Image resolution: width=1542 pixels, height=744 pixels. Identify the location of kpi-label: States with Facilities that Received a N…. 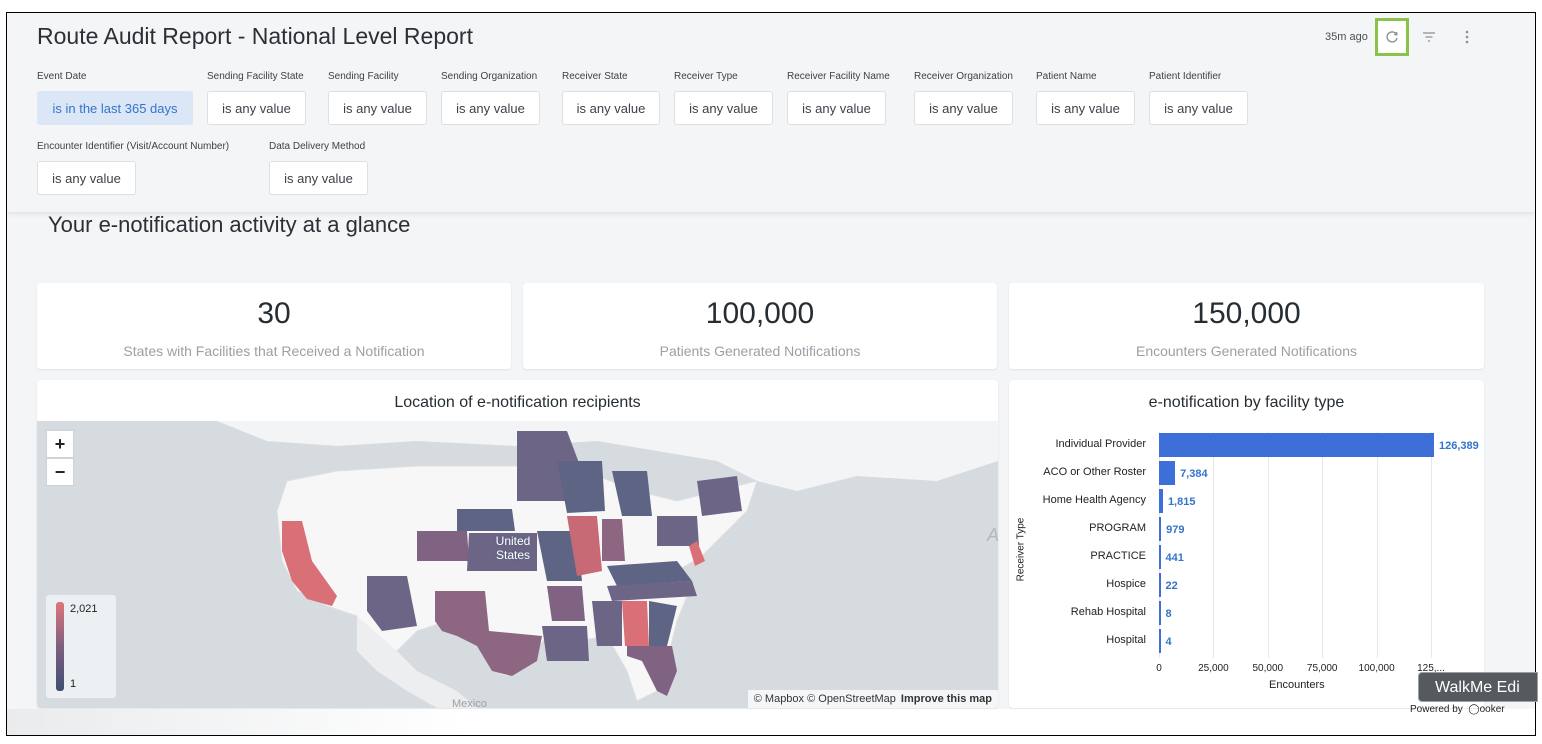
(274, 351).